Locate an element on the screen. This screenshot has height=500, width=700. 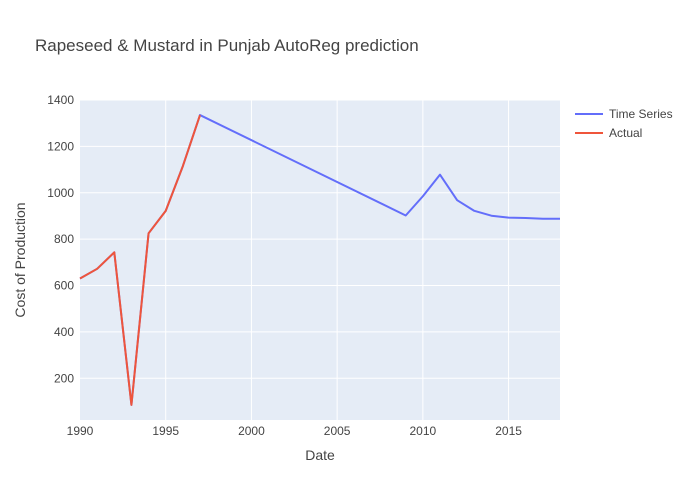
y-tick-label: 400 is located at coordinates (64, 332).